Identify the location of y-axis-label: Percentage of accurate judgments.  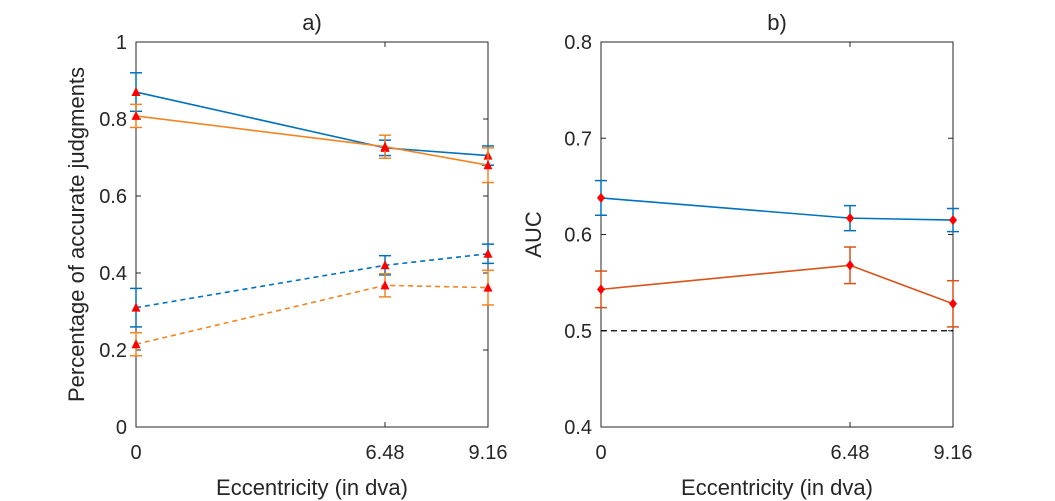
(76, 234).